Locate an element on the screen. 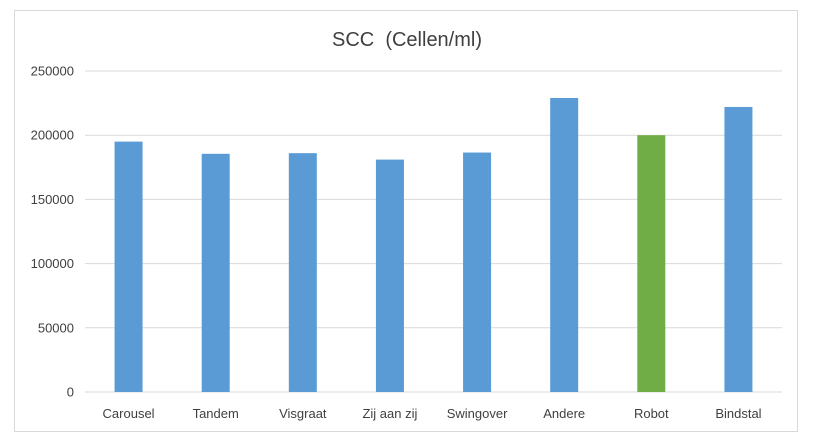 The width and height of the screenshot is (814, 446). y-tick-label: 50000 is located at coordinates (56, 327).